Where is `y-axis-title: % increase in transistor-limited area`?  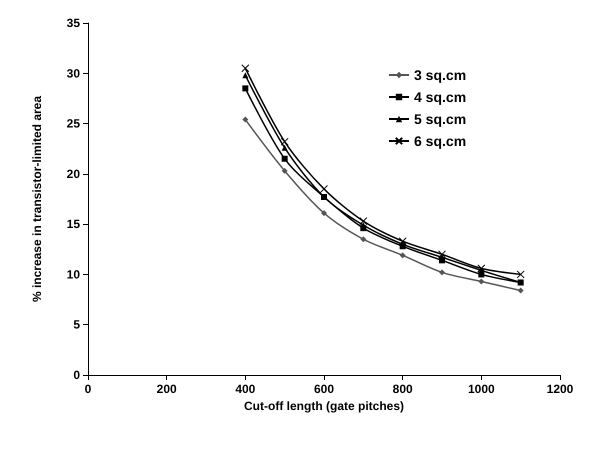 y-axis-title: % increase in transistor-limited area is located at coordinates (37, 199).